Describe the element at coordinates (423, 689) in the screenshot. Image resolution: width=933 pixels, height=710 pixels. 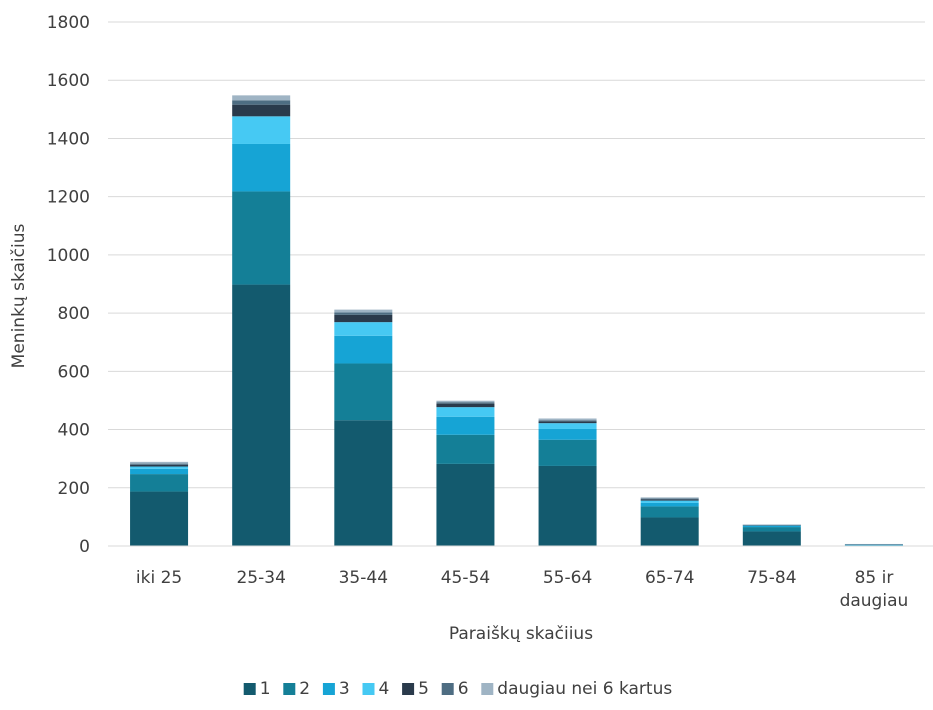
I see `legend-label: 5` at that location.